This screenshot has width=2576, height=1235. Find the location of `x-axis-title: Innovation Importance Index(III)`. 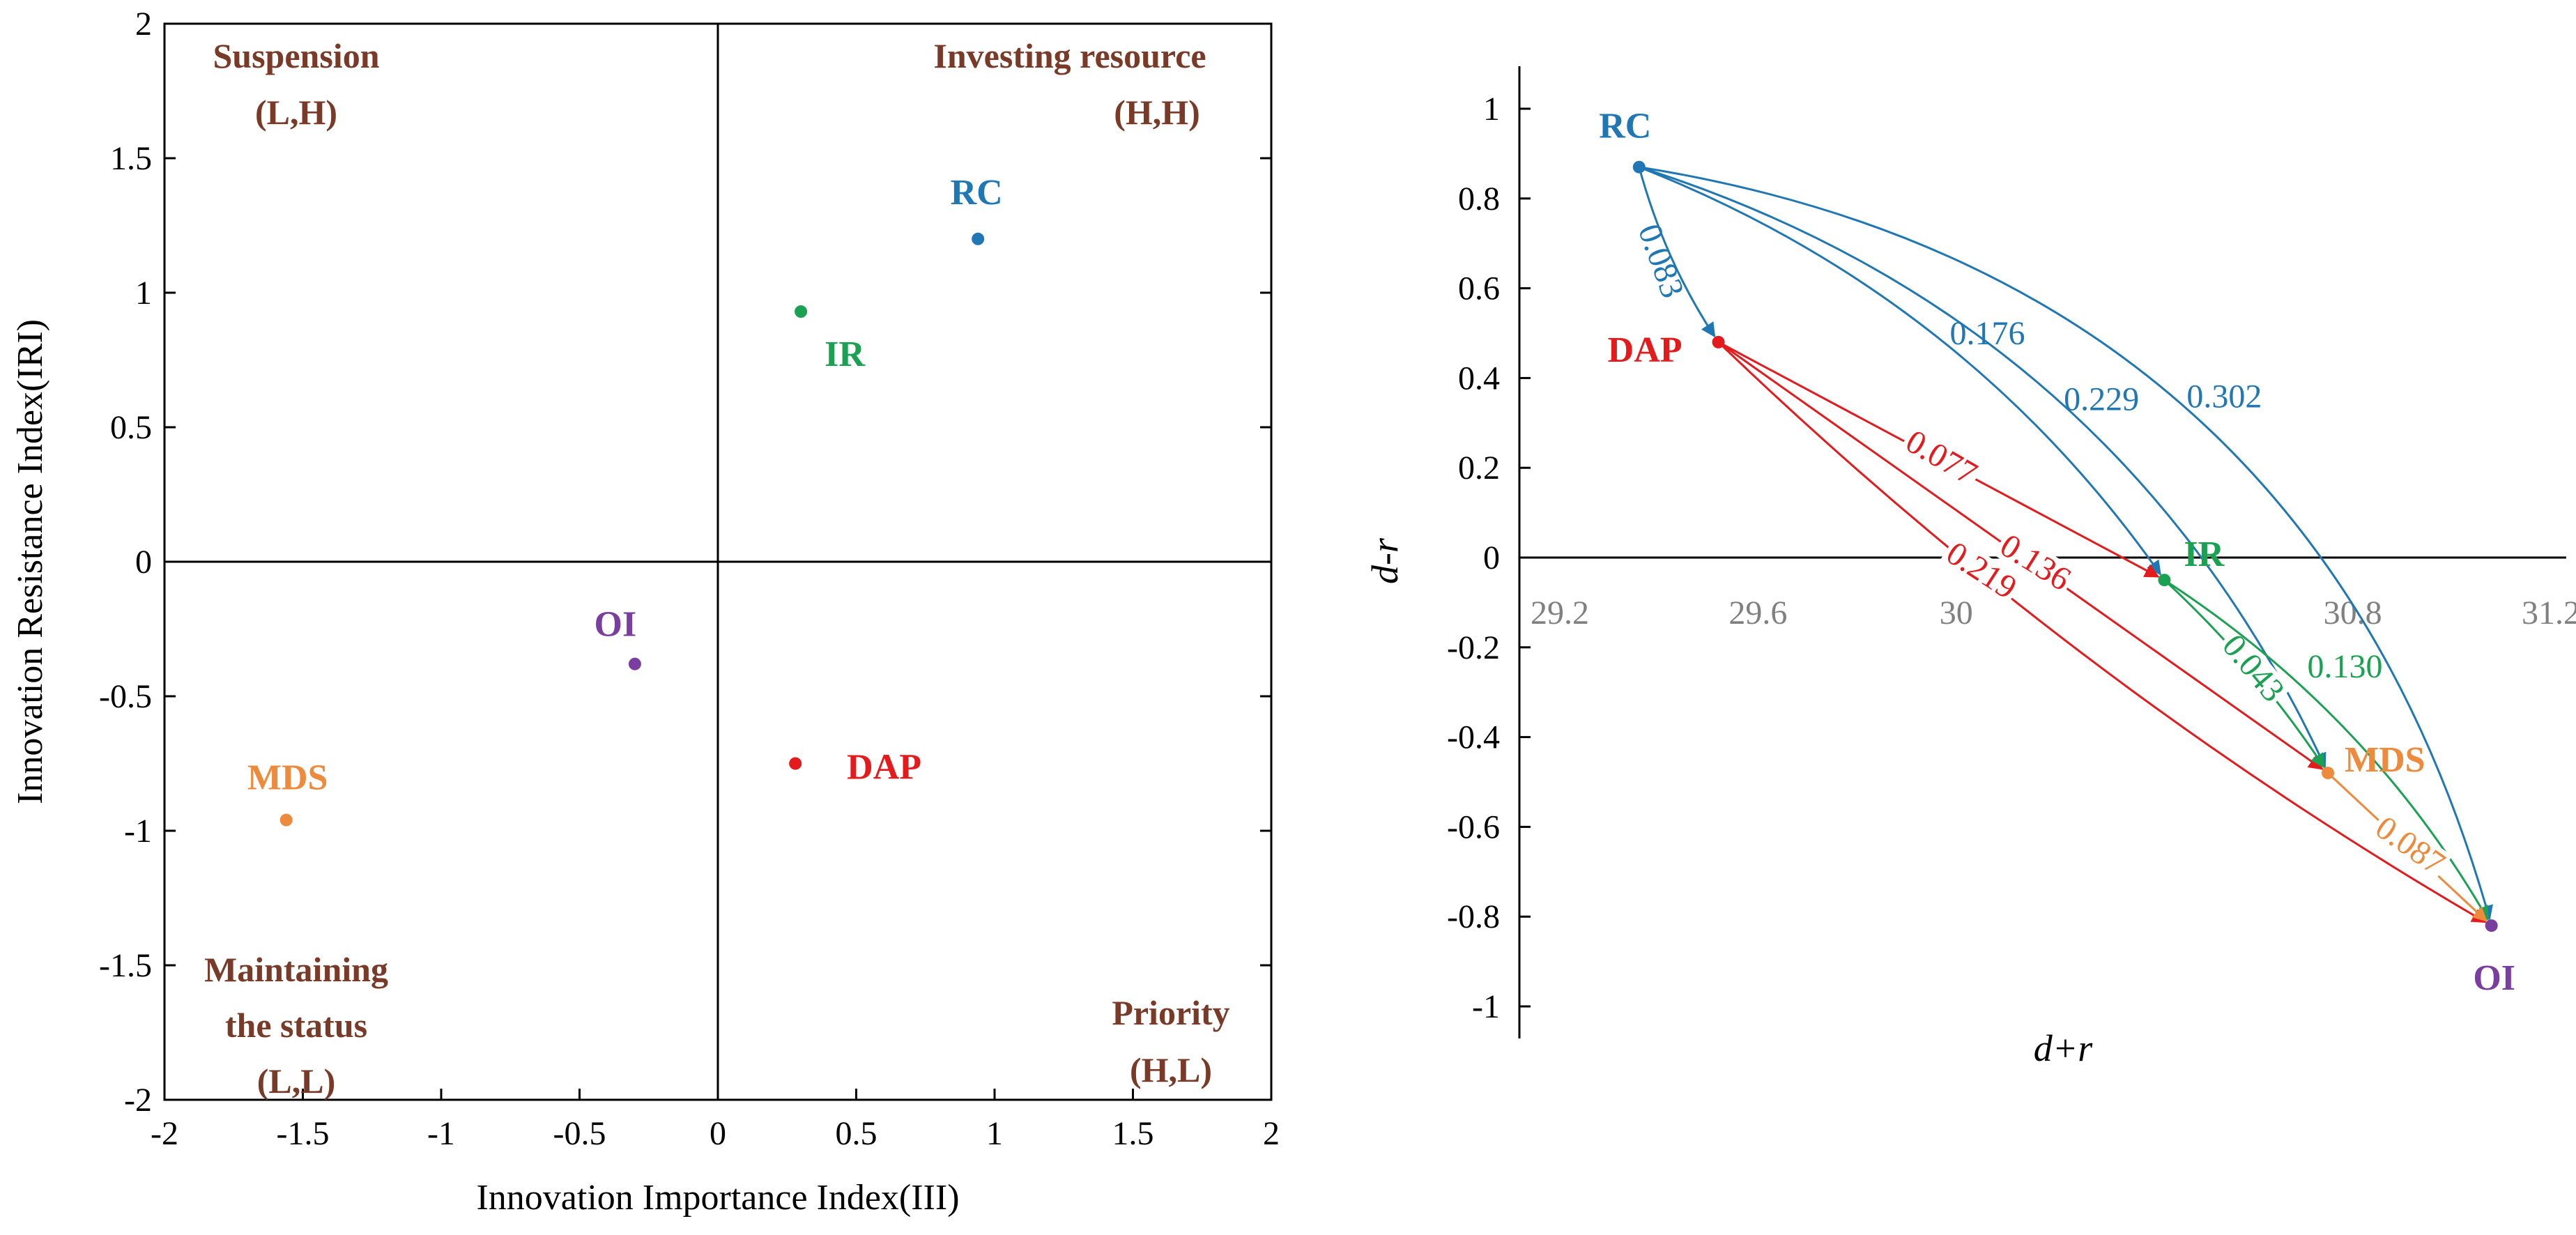

x-axis-title: Innovation Importance Index(III) is located at coordinates (718, 1198).